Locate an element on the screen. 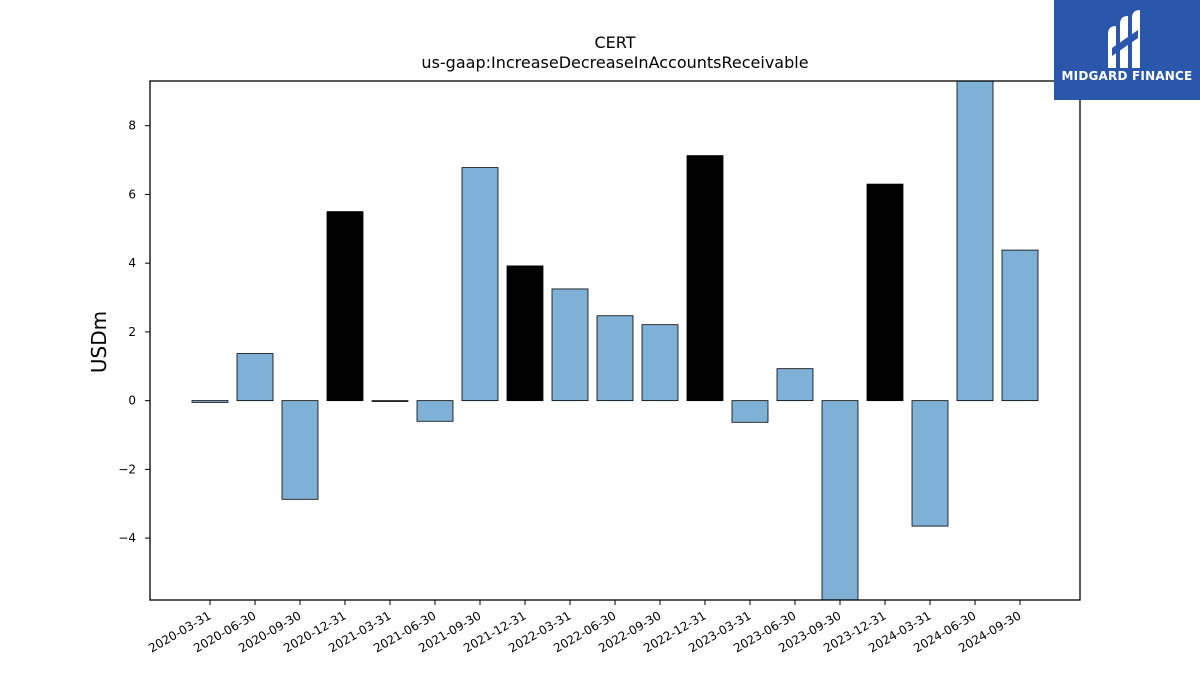 This screenshot has width=1200, height=675. chart-title: CERT is located at coordinates (614, 42).